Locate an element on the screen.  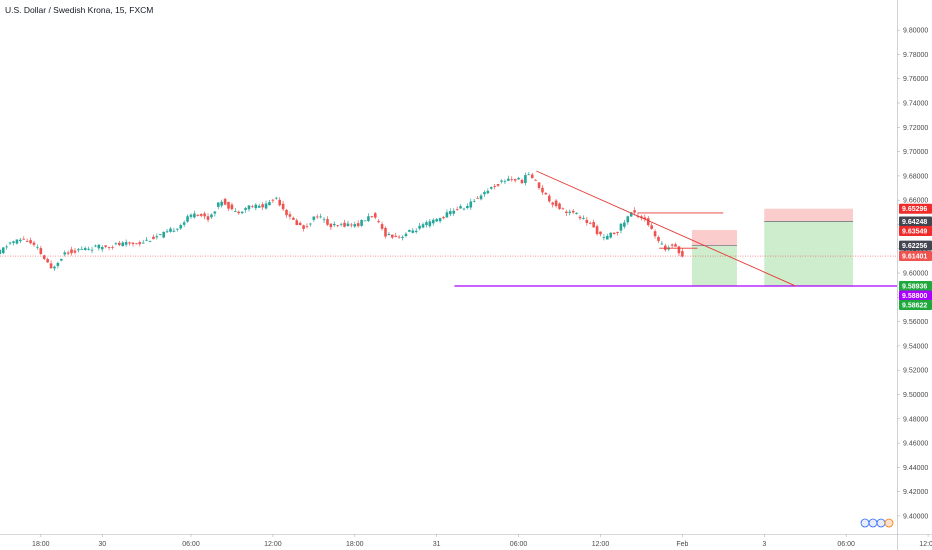
chart-settings-icon is located at coordinates (877, 523).